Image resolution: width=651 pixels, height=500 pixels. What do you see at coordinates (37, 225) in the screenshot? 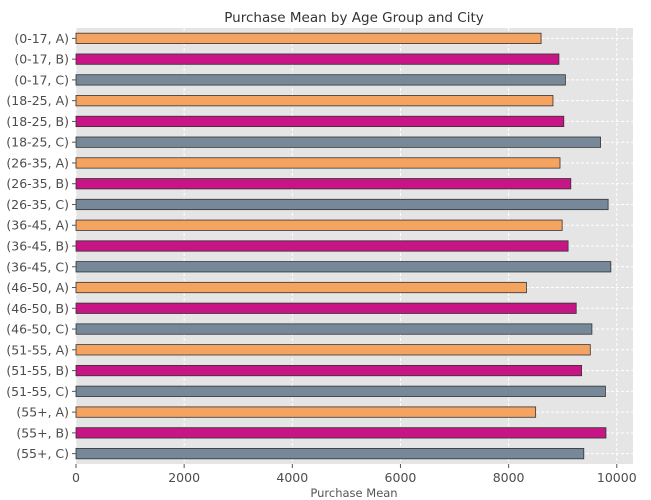
I see `y-tick-label: (36-45, A)` at bounding box center [37, 225].